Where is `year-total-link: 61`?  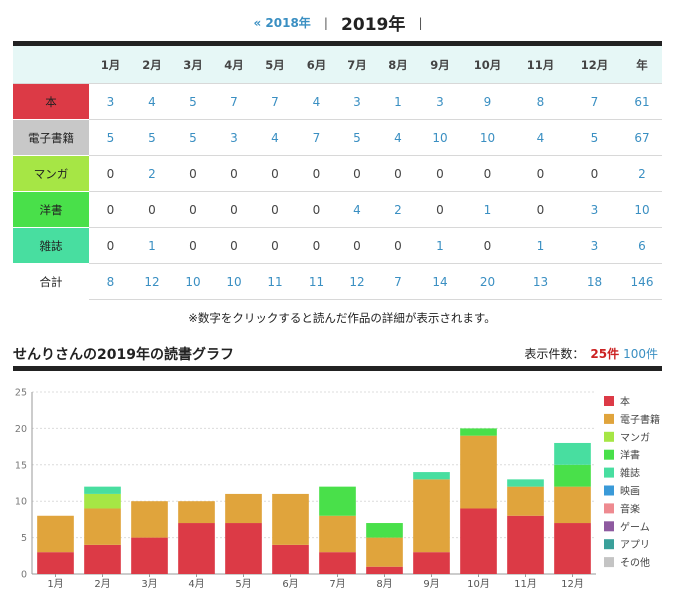
year-total-link: 61 is located at coordinates (642, 101).